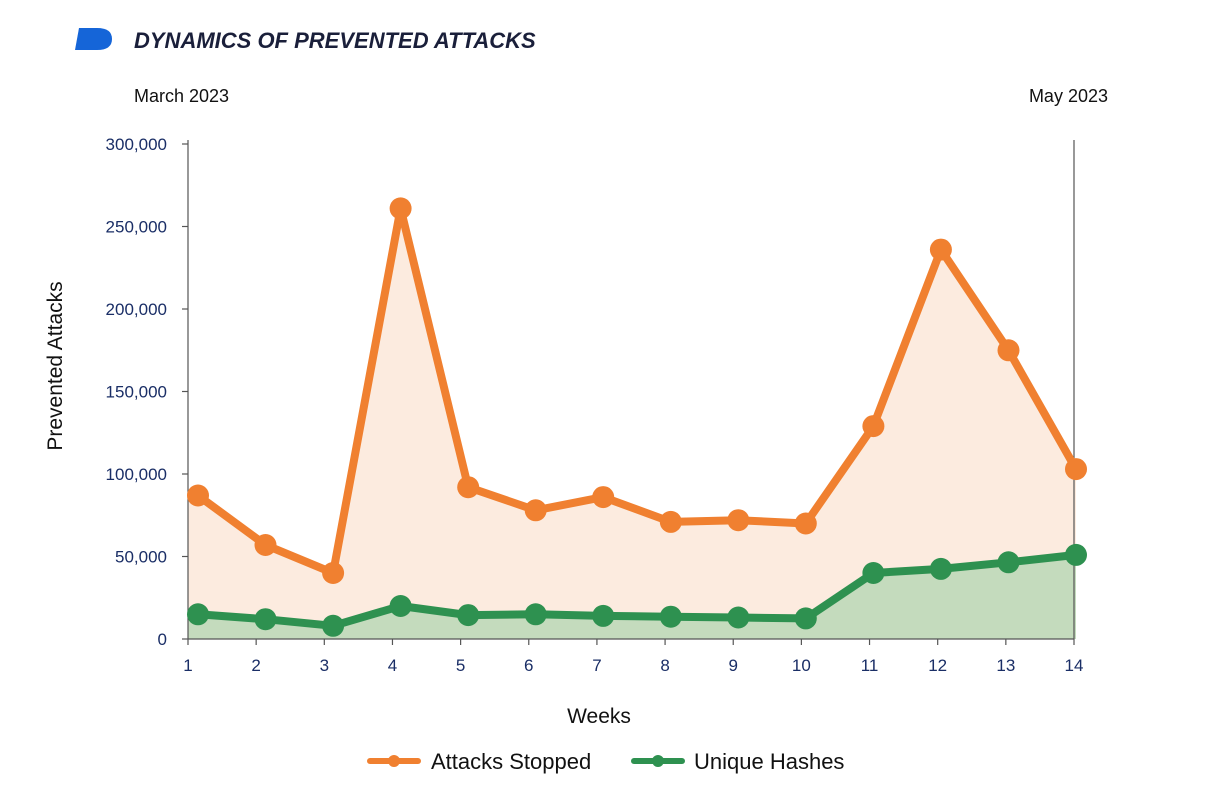 Image resolution: width=1208 pixels, height=786 pixels. What do you see at coordinates (599, 716) in the screenshot?
I see `x-axis-title: Weeks` at bounding box center [599, 716].